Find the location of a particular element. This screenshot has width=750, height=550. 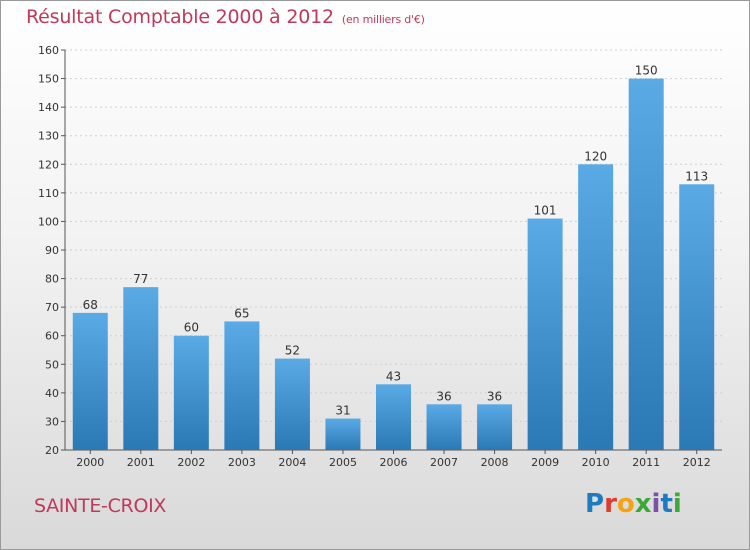

y-tick-label: 40 is located at coordinates (52, 393).